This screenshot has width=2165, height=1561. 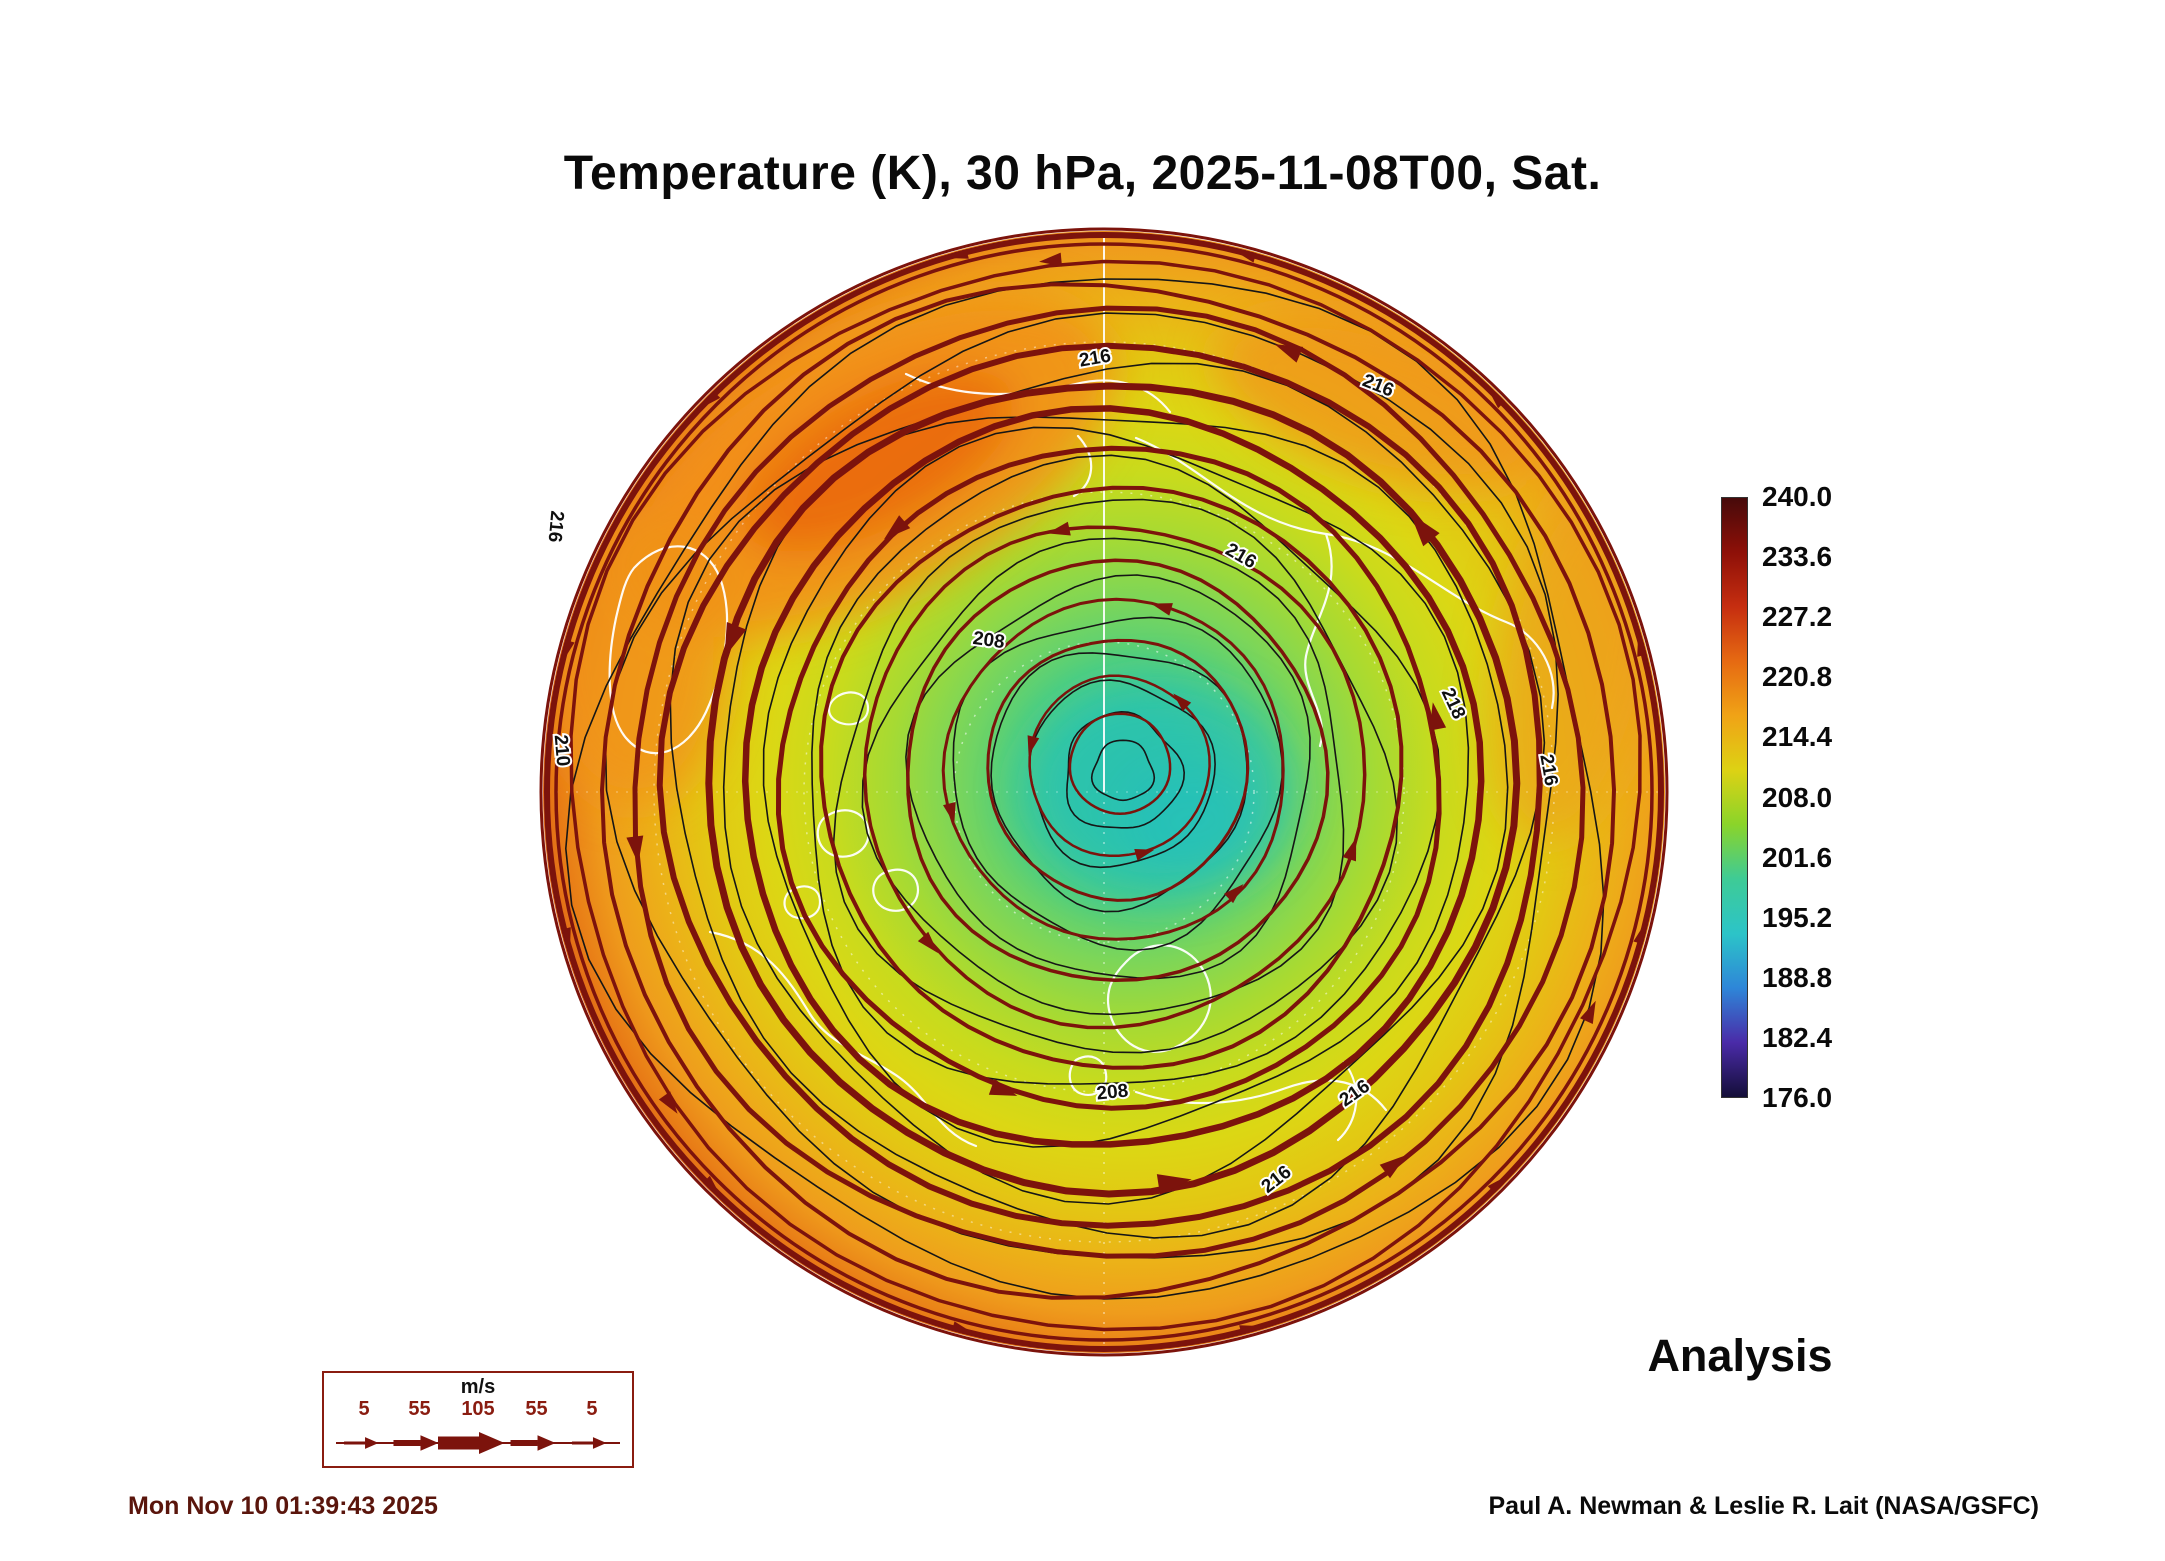 I want to click on colorbar-tick-label: 195.2, so click(x=1797, y=917).